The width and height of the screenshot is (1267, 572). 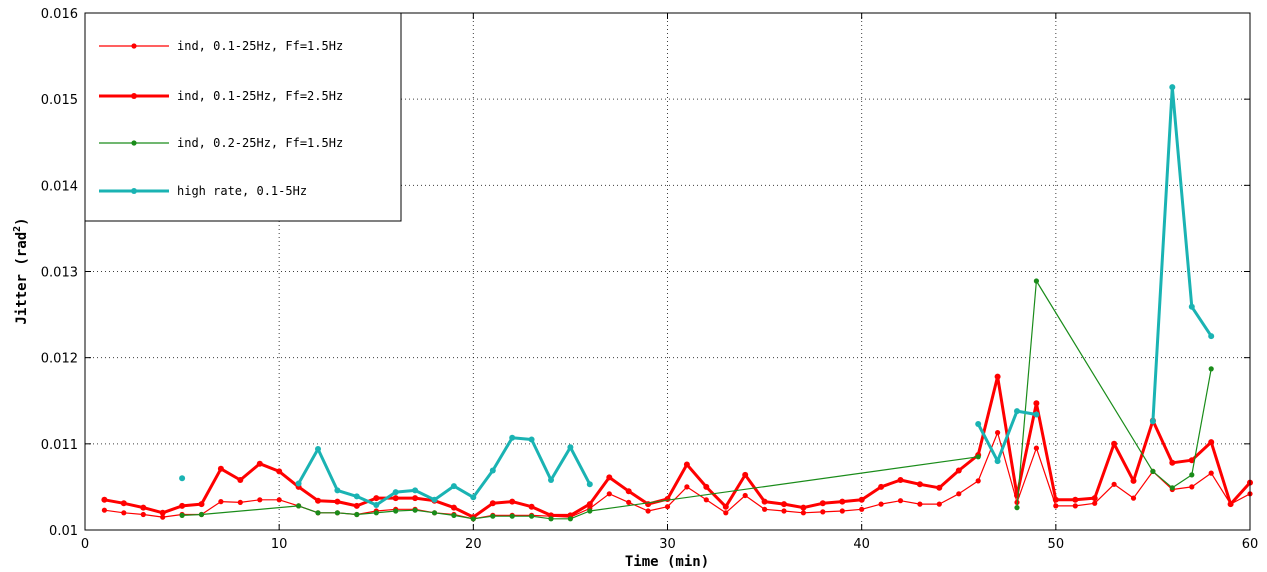 I want to click on x-tick-label: 40, so click(x=861, y=544).